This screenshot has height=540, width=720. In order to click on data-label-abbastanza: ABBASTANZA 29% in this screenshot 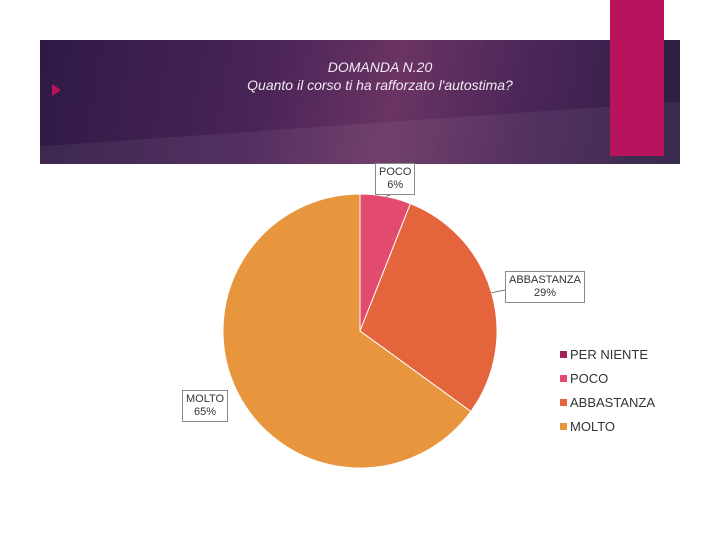, I will do `click(545, 287)`.